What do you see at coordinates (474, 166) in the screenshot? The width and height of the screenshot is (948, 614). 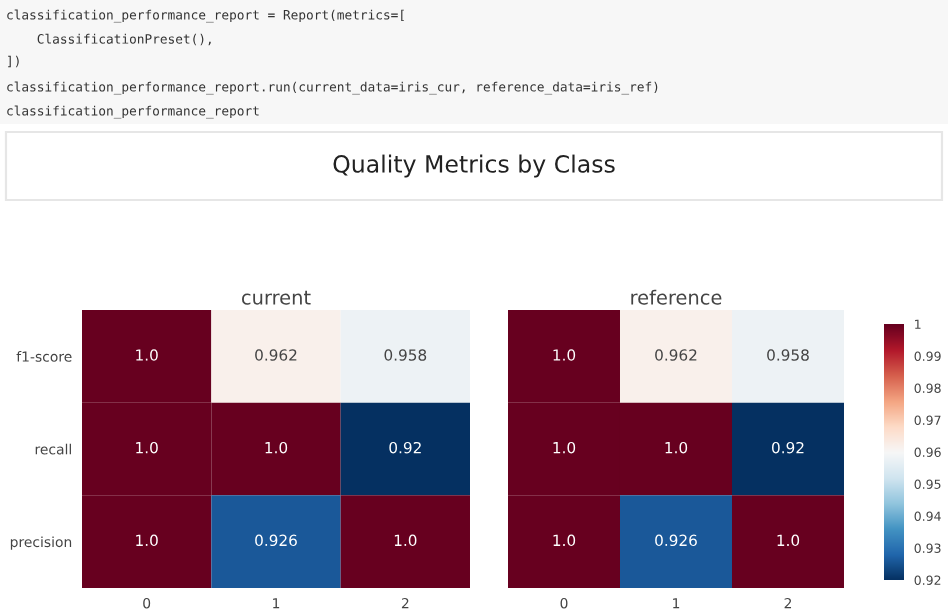 I see `chart-title: Quality Metrics by Class` at bounding box center [474, 166].